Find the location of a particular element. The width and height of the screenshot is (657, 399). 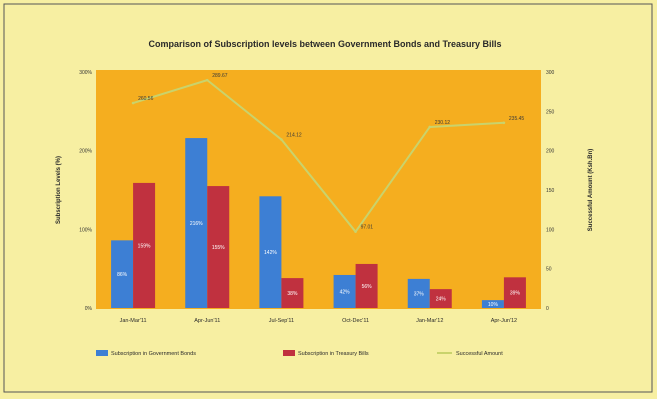

y-axis-title: Subscription Levels (%) is located at coordinates (59, 190).